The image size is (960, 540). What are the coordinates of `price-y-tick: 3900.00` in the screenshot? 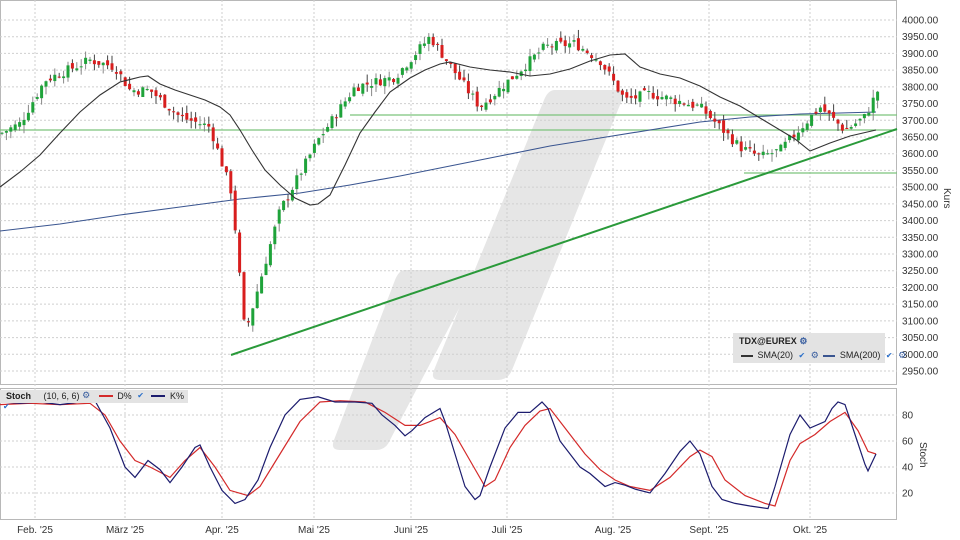 It's located at (920, 54).